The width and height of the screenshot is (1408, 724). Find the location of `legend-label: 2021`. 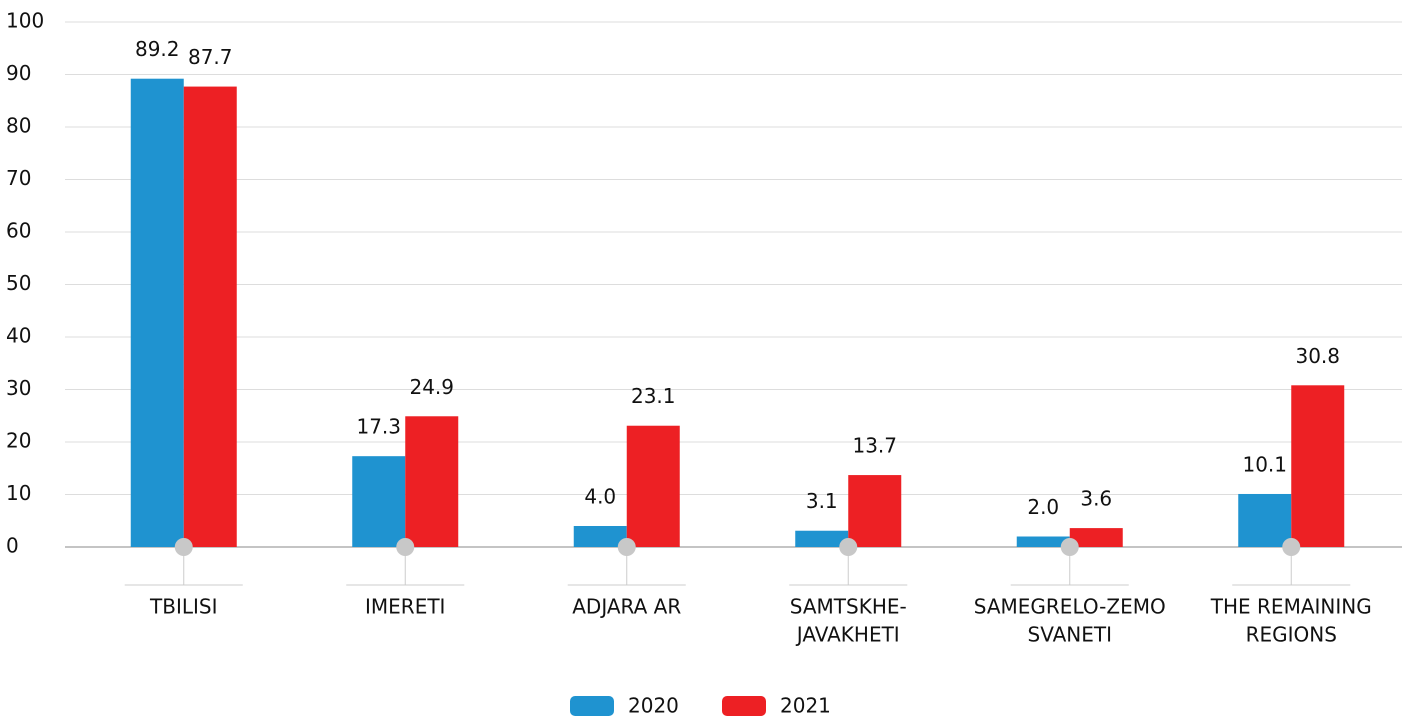

legend-label: 2021 is located at coordinates (805, 706).